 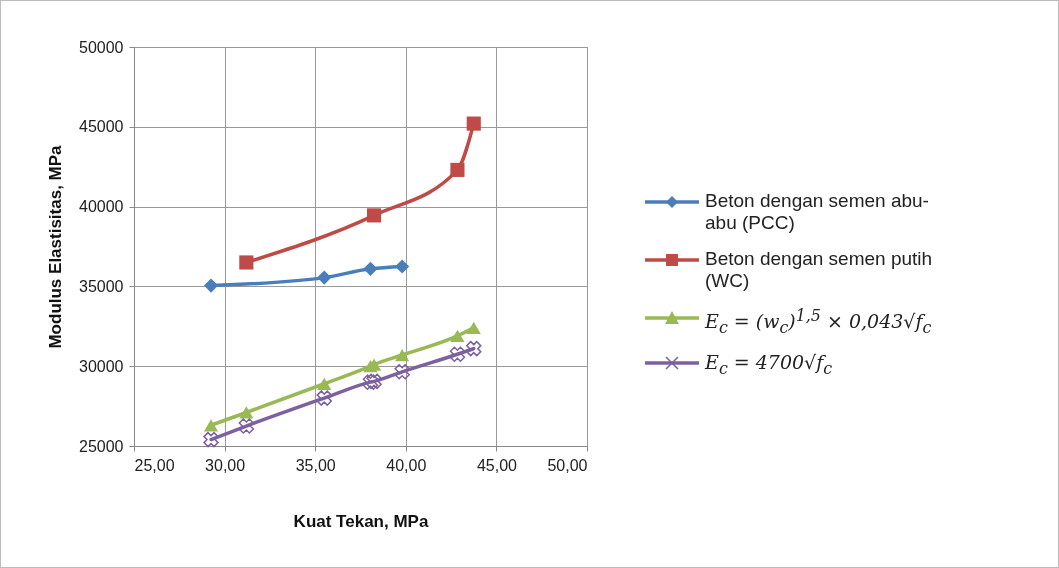 I want to click on x-tick-label: 45,00, so click(x=497, y=465).